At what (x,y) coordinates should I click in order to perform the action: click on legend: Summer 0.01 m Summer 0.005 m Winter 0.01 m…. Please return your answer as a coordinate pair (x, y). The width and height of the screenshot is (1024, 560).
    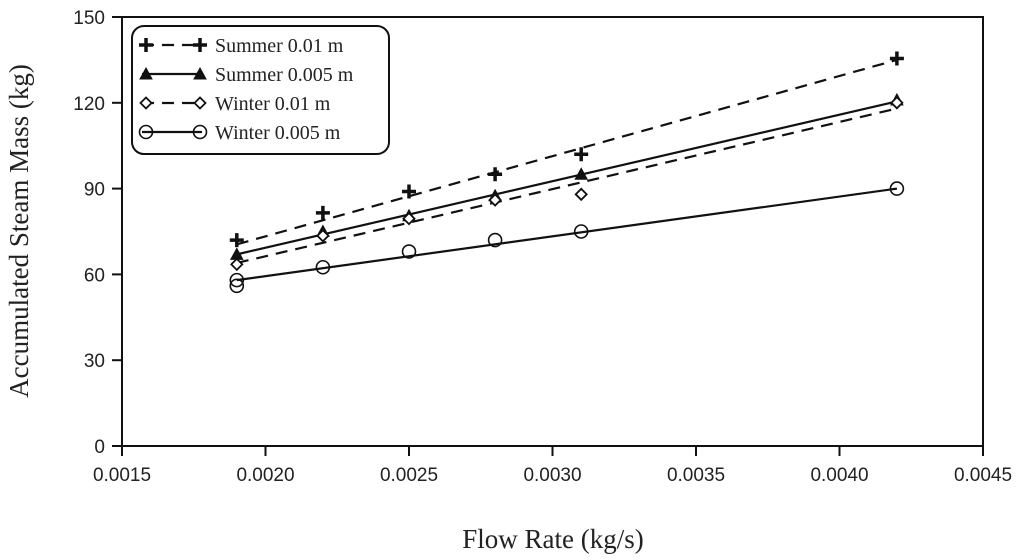
    Looking at the image, I should click on (260, 90).